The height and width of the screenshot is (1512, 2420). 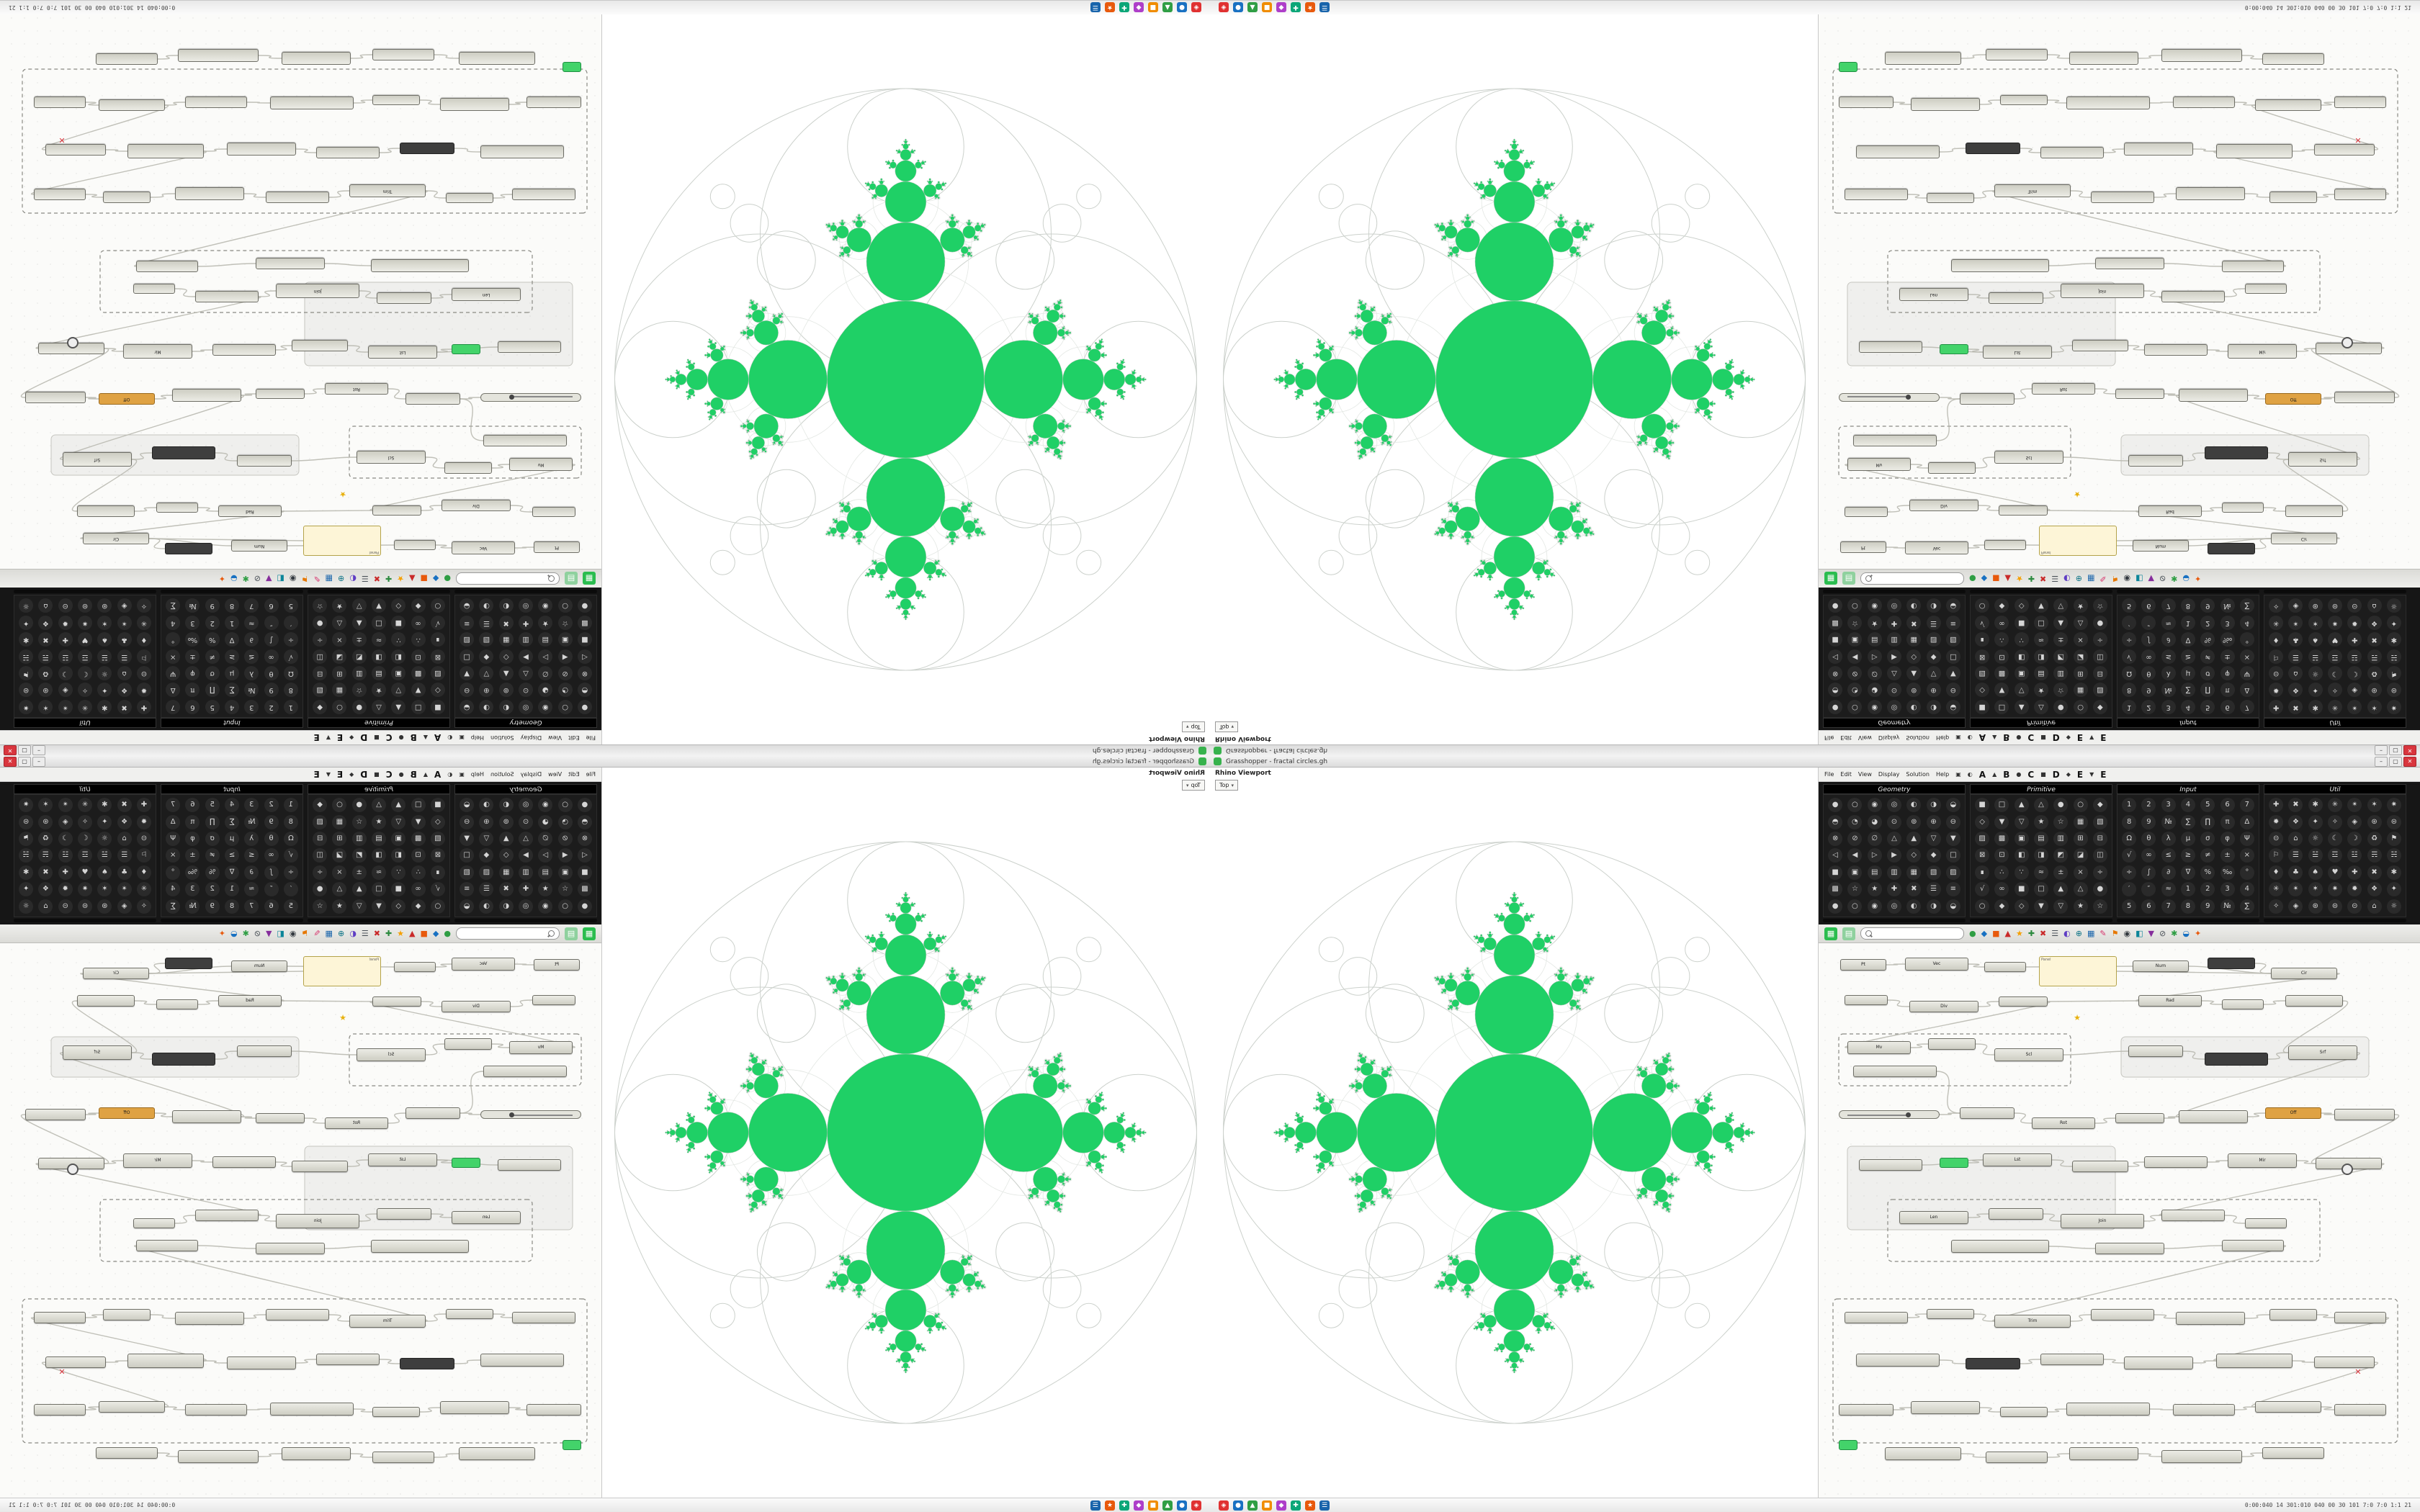 What do you see at coordinates (2099, 855) in the screenshot?
I see `component-icon: ◫` at bounding box center [2099, 855].